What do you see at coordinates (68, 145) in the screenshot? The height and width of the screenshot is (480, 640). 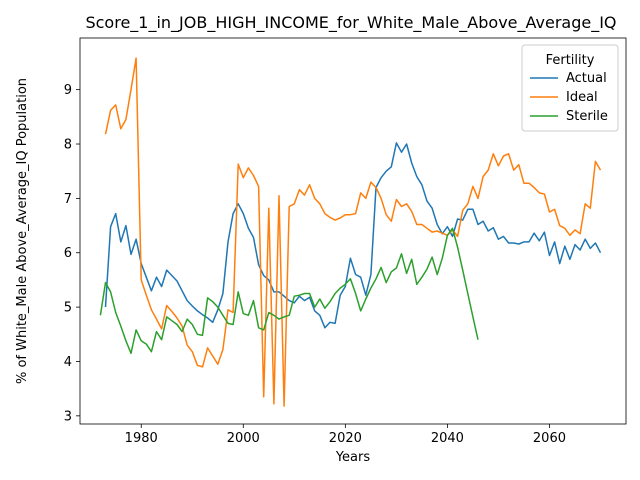 I see `y-tick-label: 8` at bounding box center [68, 145].